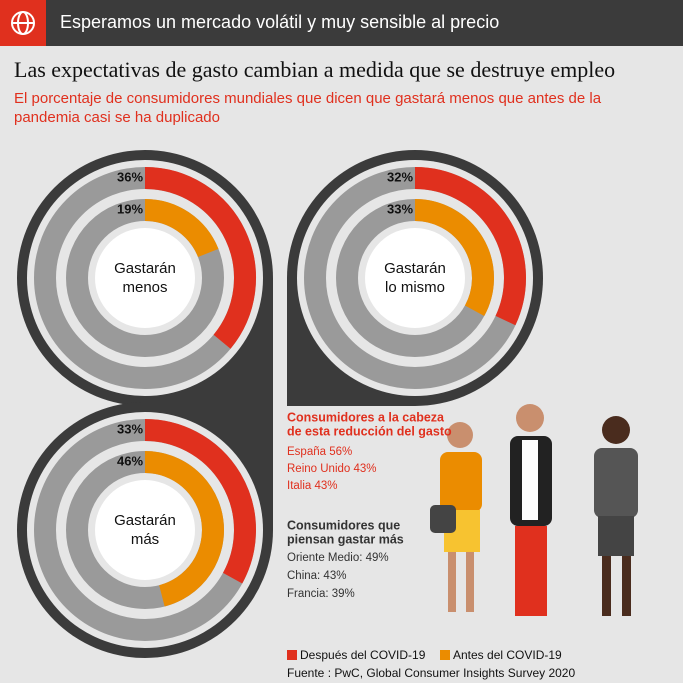 The width and height of the screenshot is (683, 683). What do you see at coordinates (369, 431) in the screenshot?
I see `reduction-heading: de esta reducción del gasto` at bounding box center [369, 431].